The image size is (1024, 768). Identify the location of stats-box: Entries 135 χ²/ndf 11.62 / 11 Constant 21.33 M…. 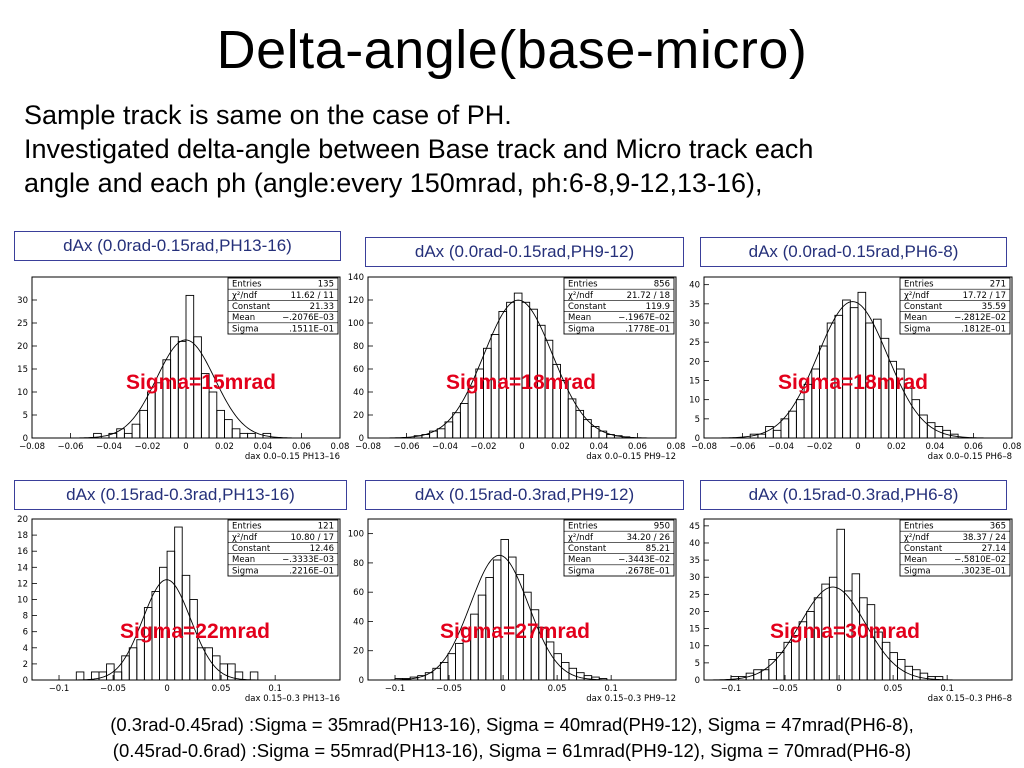
(283, 306).